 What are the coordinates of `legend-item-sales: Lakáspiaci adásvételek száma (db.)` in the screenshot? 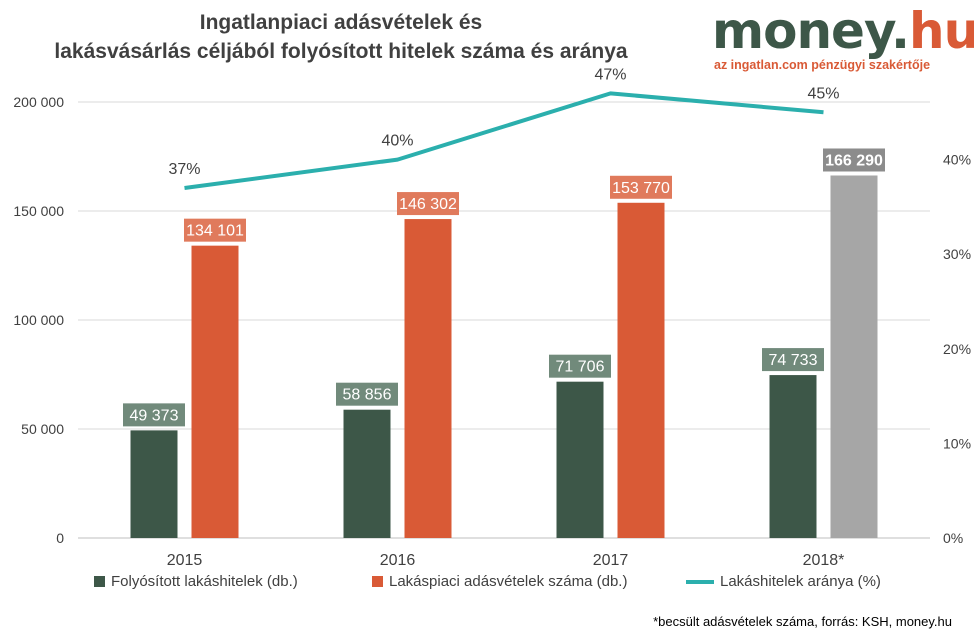 It's located at (499, 581).